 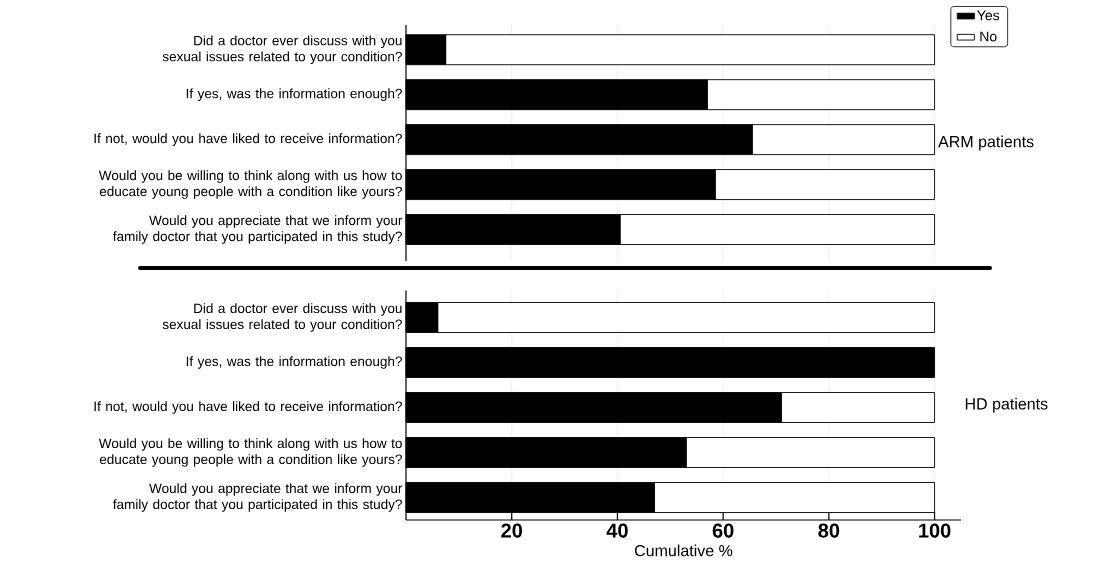 I want to click on text: ARM patients, so click(x=986, y=143).